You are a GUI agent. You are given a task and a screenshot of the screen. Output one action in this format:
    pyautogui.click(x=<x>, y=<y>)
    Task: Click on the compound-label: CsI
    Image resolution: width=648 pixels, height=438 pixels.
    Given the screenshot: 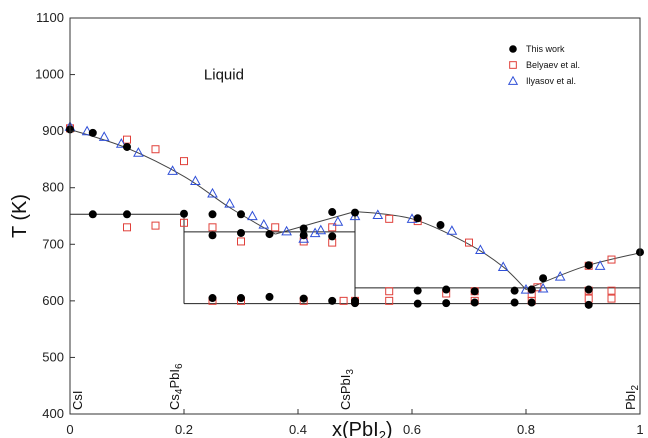 What is the action you would take?
    pyautogui.click(x=77, y=401)
    